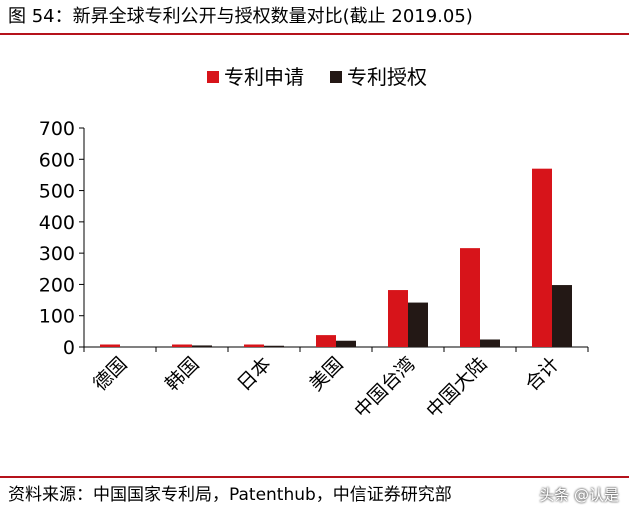  What do you see at coordinates (240, 16) in the screenshot?
I see `figure-title: 图 54：新昇全球专利公开与授权数量对比(截止 2019.05)` at bounding box center [240, 16].